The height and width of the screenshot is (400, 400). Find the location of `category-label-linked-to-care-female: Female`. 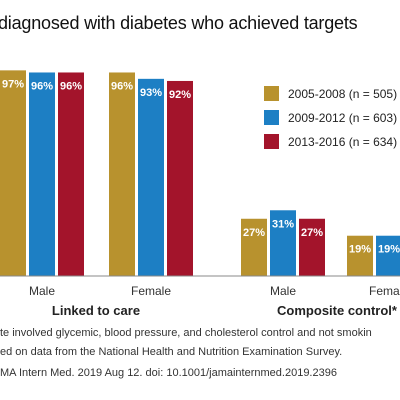

category-label-linked-to-care-female: Female is located at coordinates (151, 291).